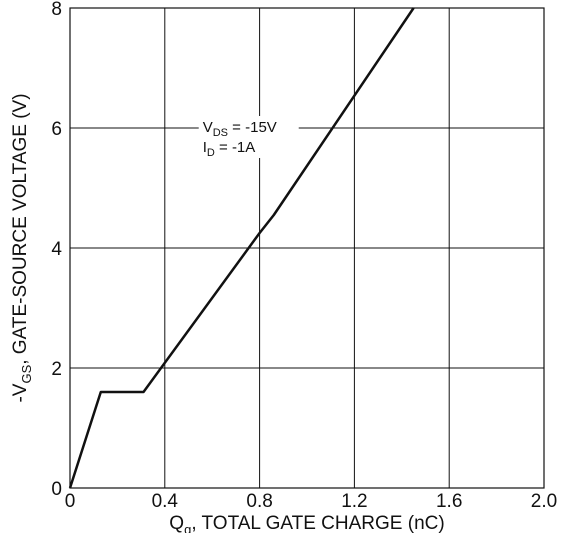  Describe the element at coordinates (70, 501) in the screenshot. I see `x-tick-label: 0` at that location.